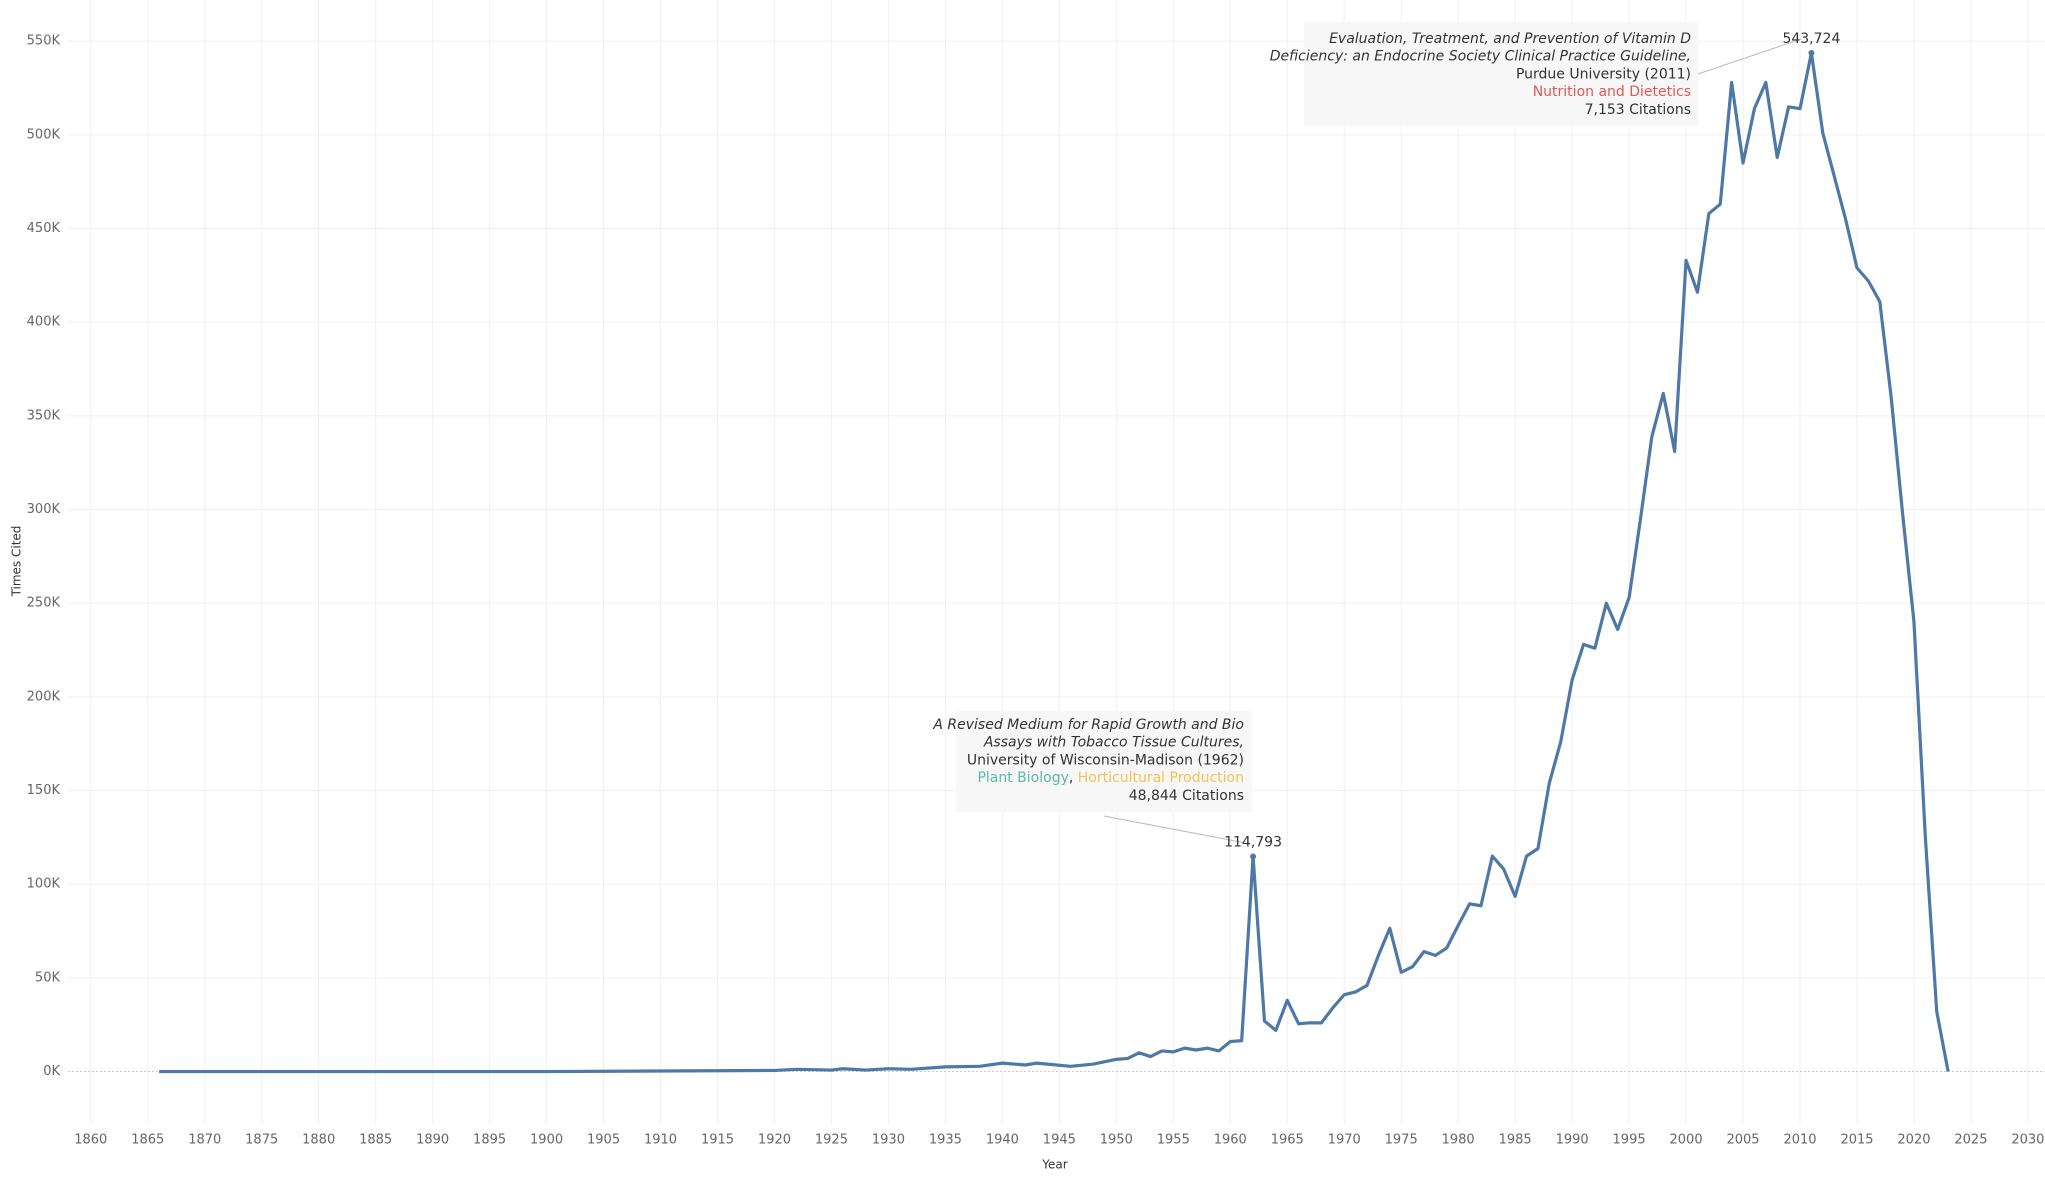 The height and width of the screenshot is (1180, 2045). What do you see at coordinates (1161, 778) in the screenshot?
I see `field: Horticultural Production` at bounding box center [1161, 778].